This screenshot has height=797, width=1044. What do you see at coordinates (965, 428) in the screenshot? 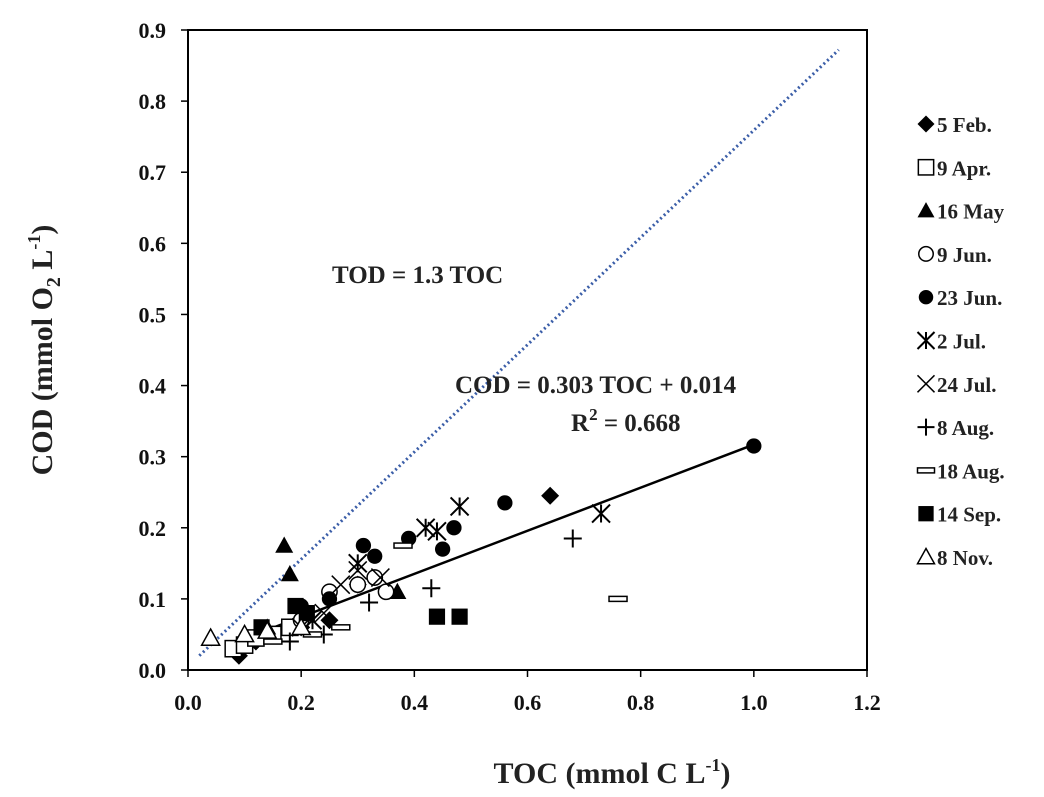
I see `legend-label: 8 Aug.` at bounding box center [965, 428].